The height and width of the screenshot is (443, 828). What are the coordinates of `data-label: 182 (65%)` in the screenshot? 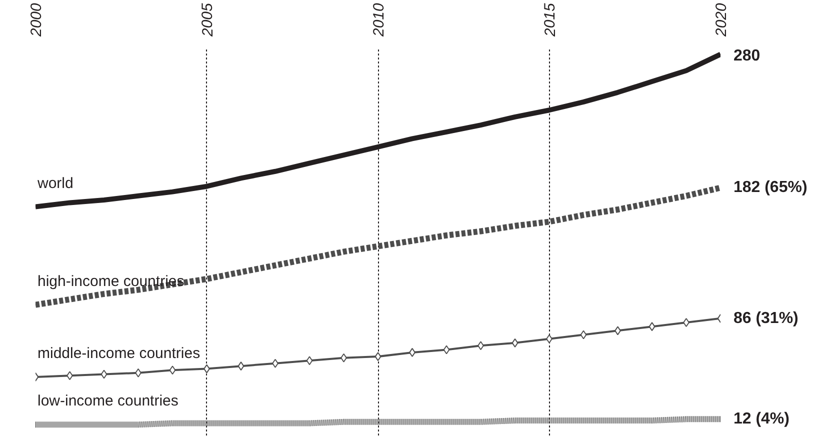 It's located at (770, 187).